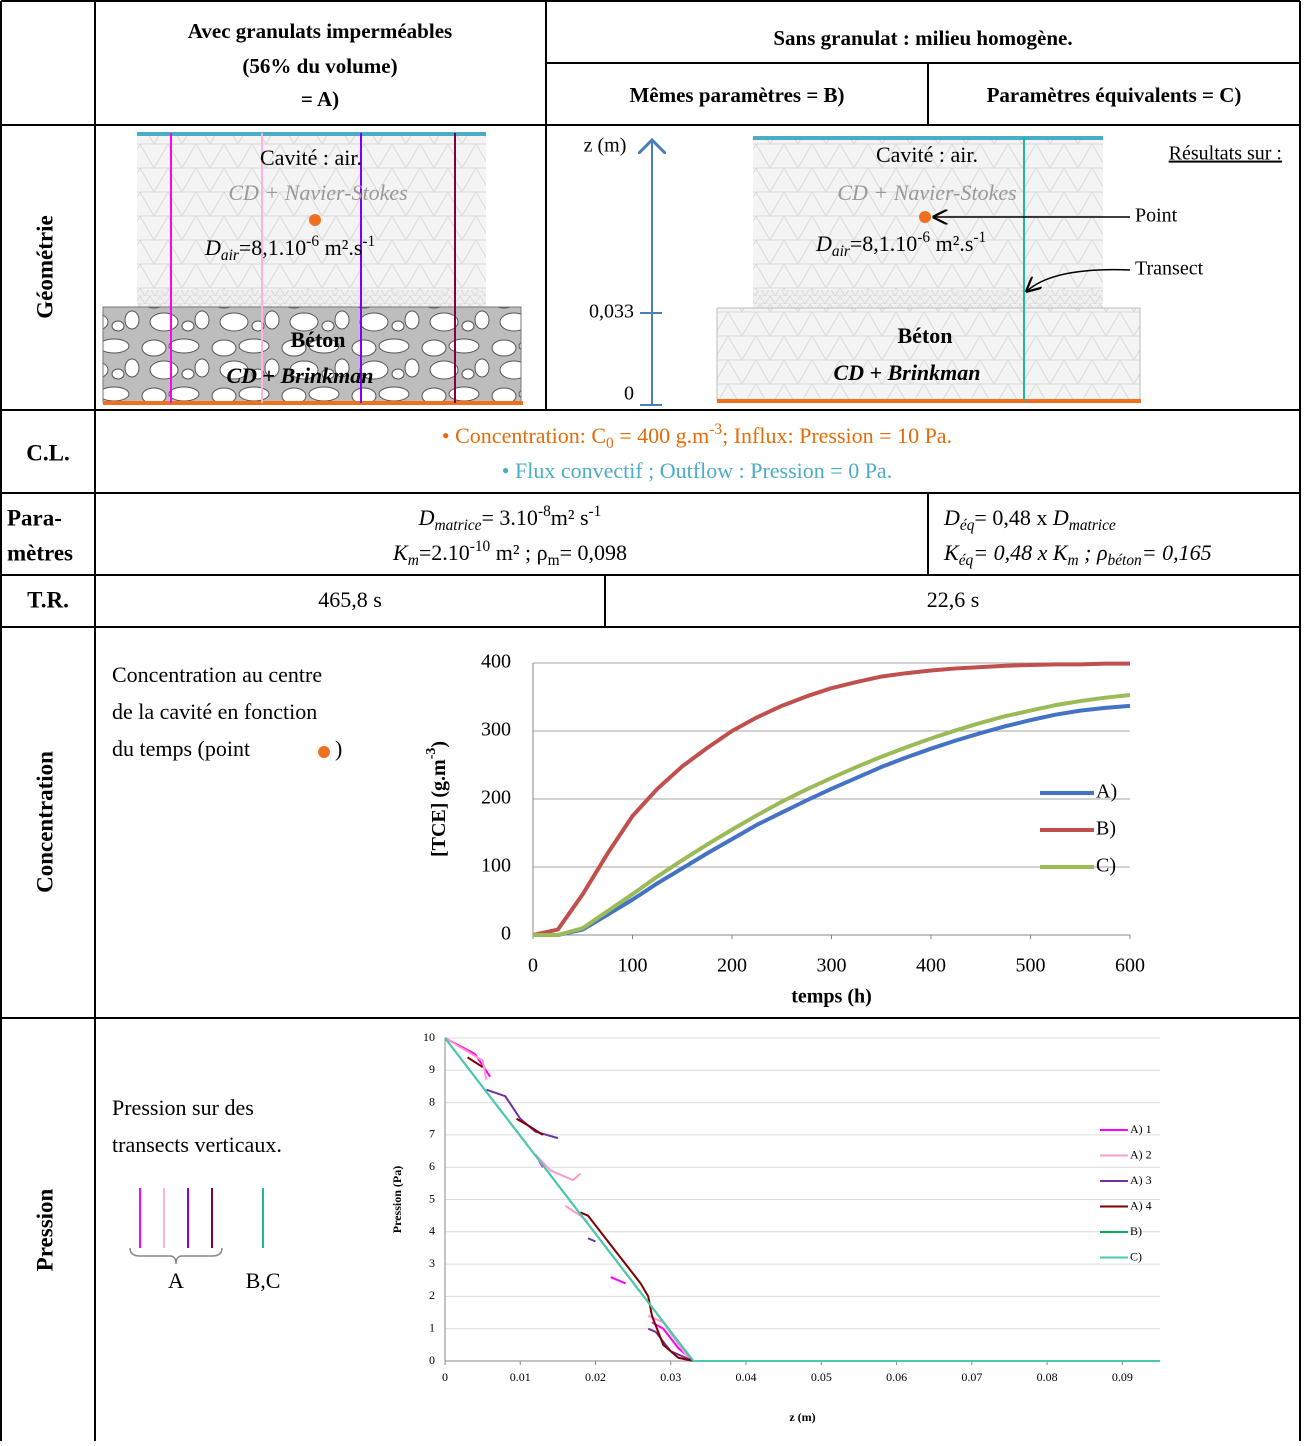 This screenshot has width=1304, height=1446. Describe the element at coordinates (524, 435) in the screenshot. I see `text-part: • Concentration: C` at that location.